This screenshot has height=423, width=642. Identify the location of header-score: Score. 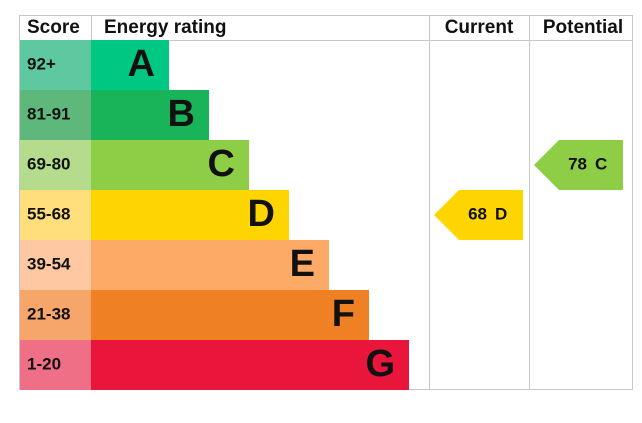
(53, 27).